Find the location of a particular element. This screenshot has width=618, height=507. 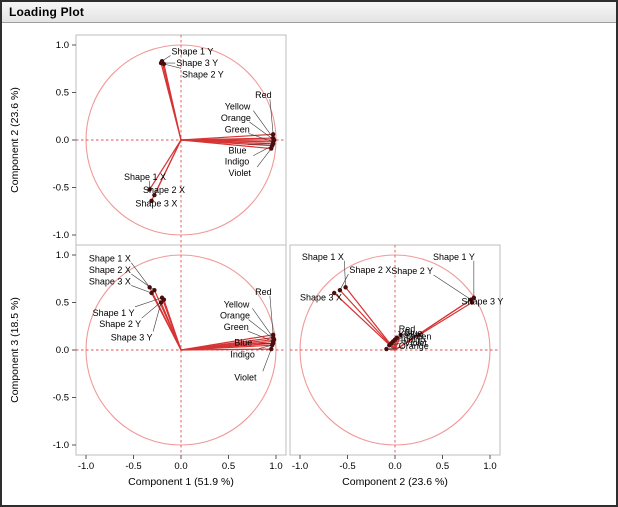

loading-ray-shape-2-y is located at coordinates (172, 325).